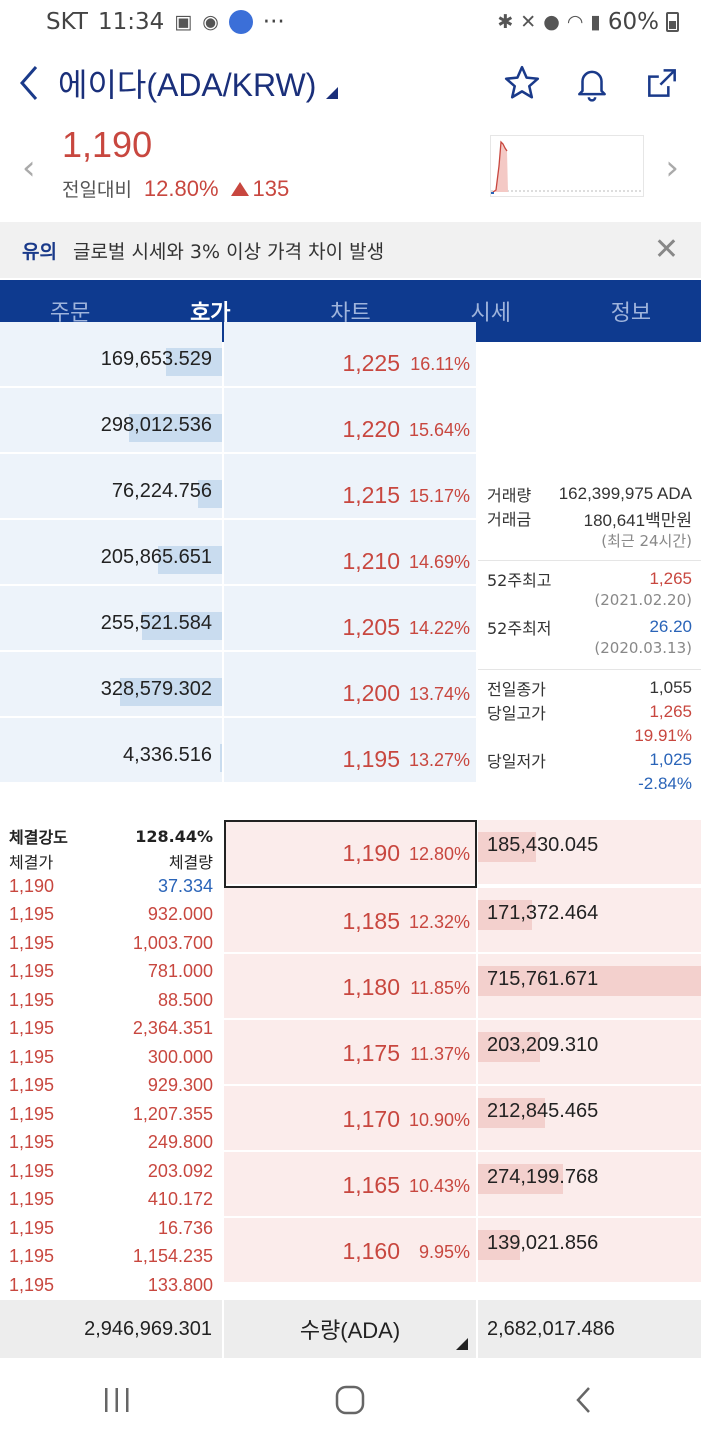 Image resolution: width=701 pixels, height=1440 pixels. I want to click on share-button, so click(662, 83).